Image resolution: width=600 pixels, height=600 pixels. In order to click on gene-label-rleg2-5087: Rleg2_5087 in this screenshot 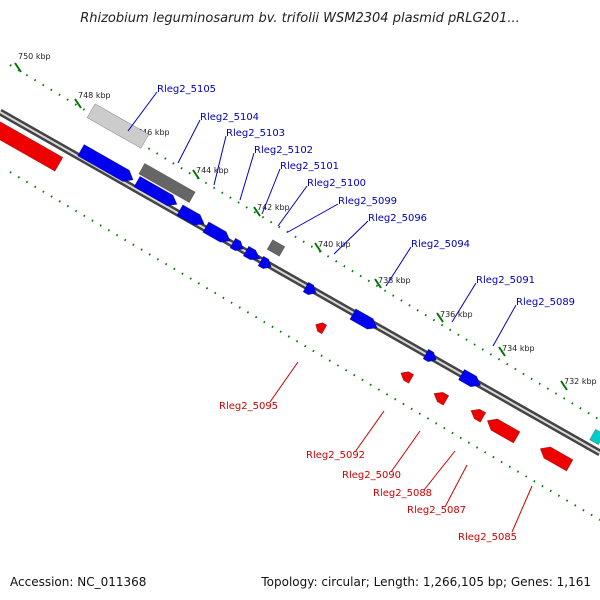, I will do `click(436, 510)`.